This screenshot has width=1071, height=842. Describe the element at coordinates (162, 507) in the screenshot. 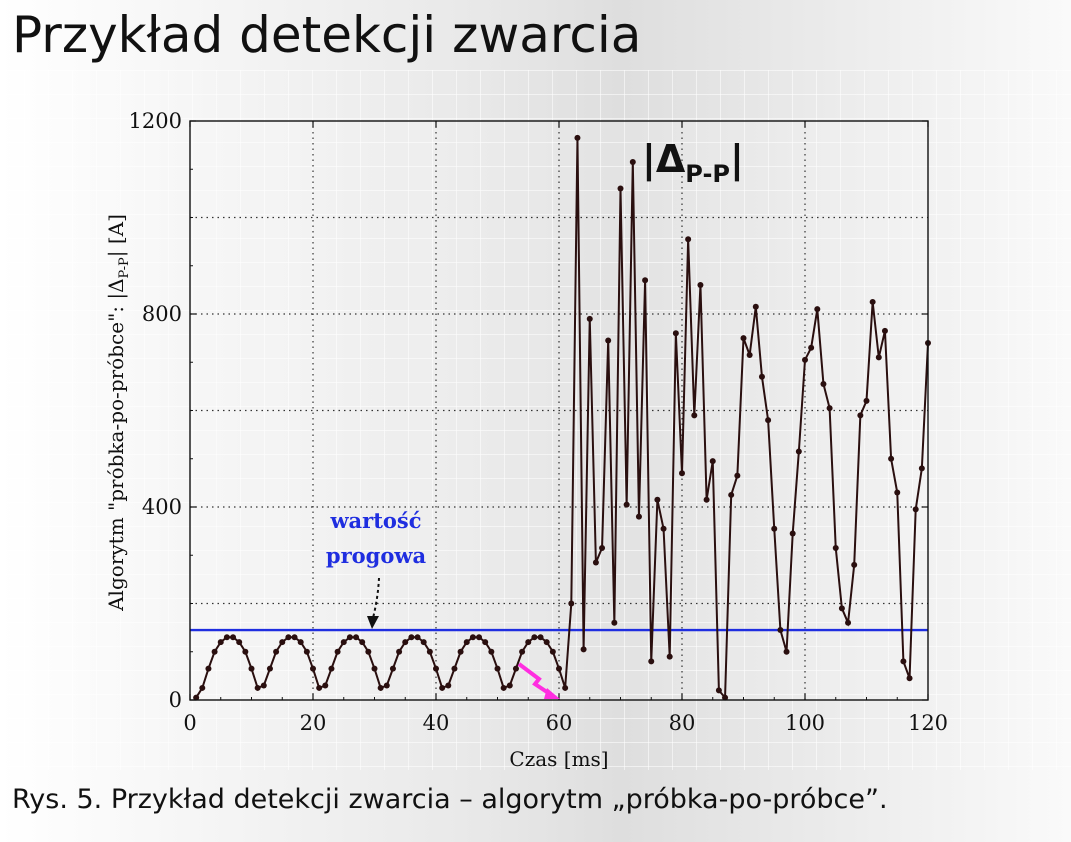

I see `y-tick-label: 400` at that location.